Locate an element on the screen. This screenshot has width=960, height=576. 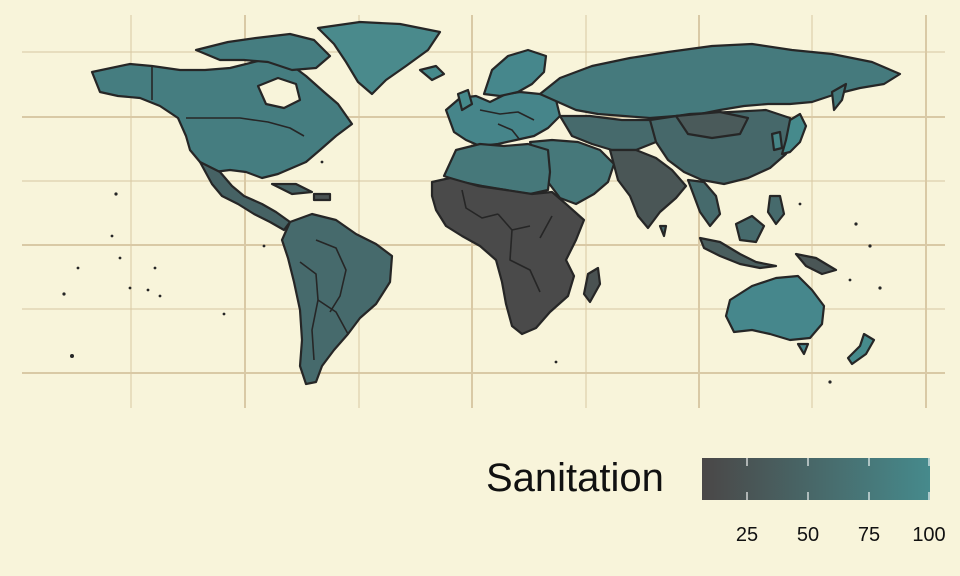
region-scandinavia is located at coordinates (515, 73).